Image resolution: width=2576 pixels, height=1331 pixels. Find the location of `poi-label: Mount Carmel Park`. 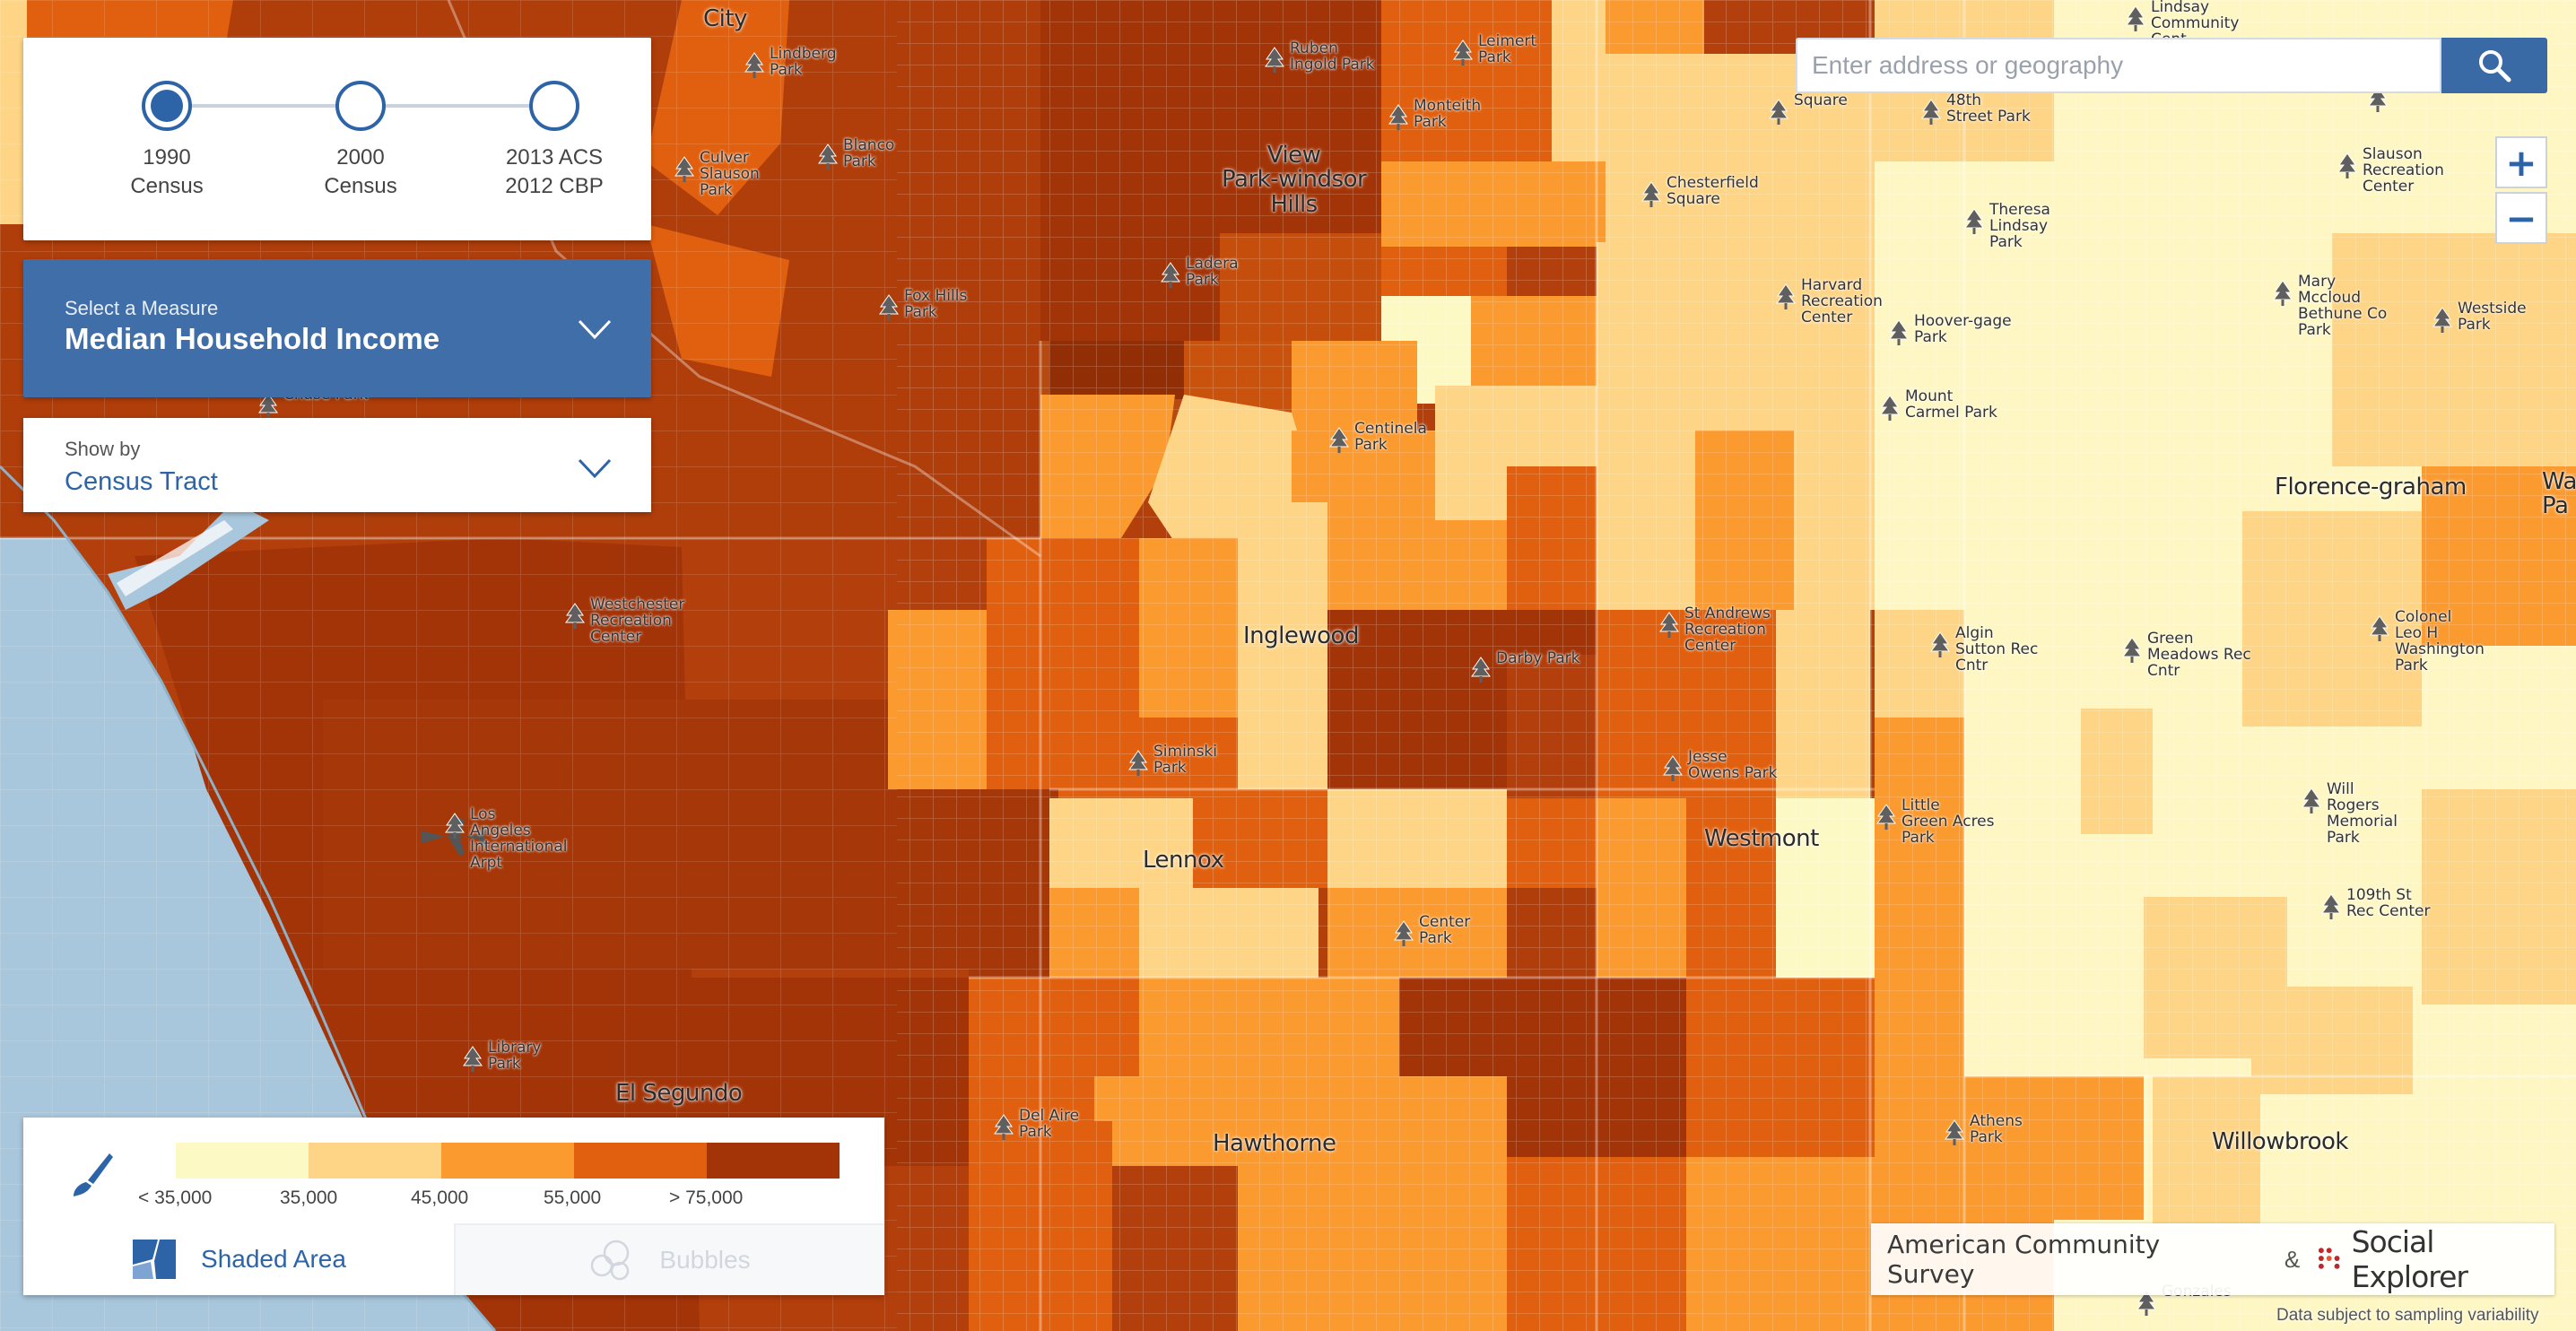

poi-label: Mount Carmel Park is located at coordinates (1951, 404).